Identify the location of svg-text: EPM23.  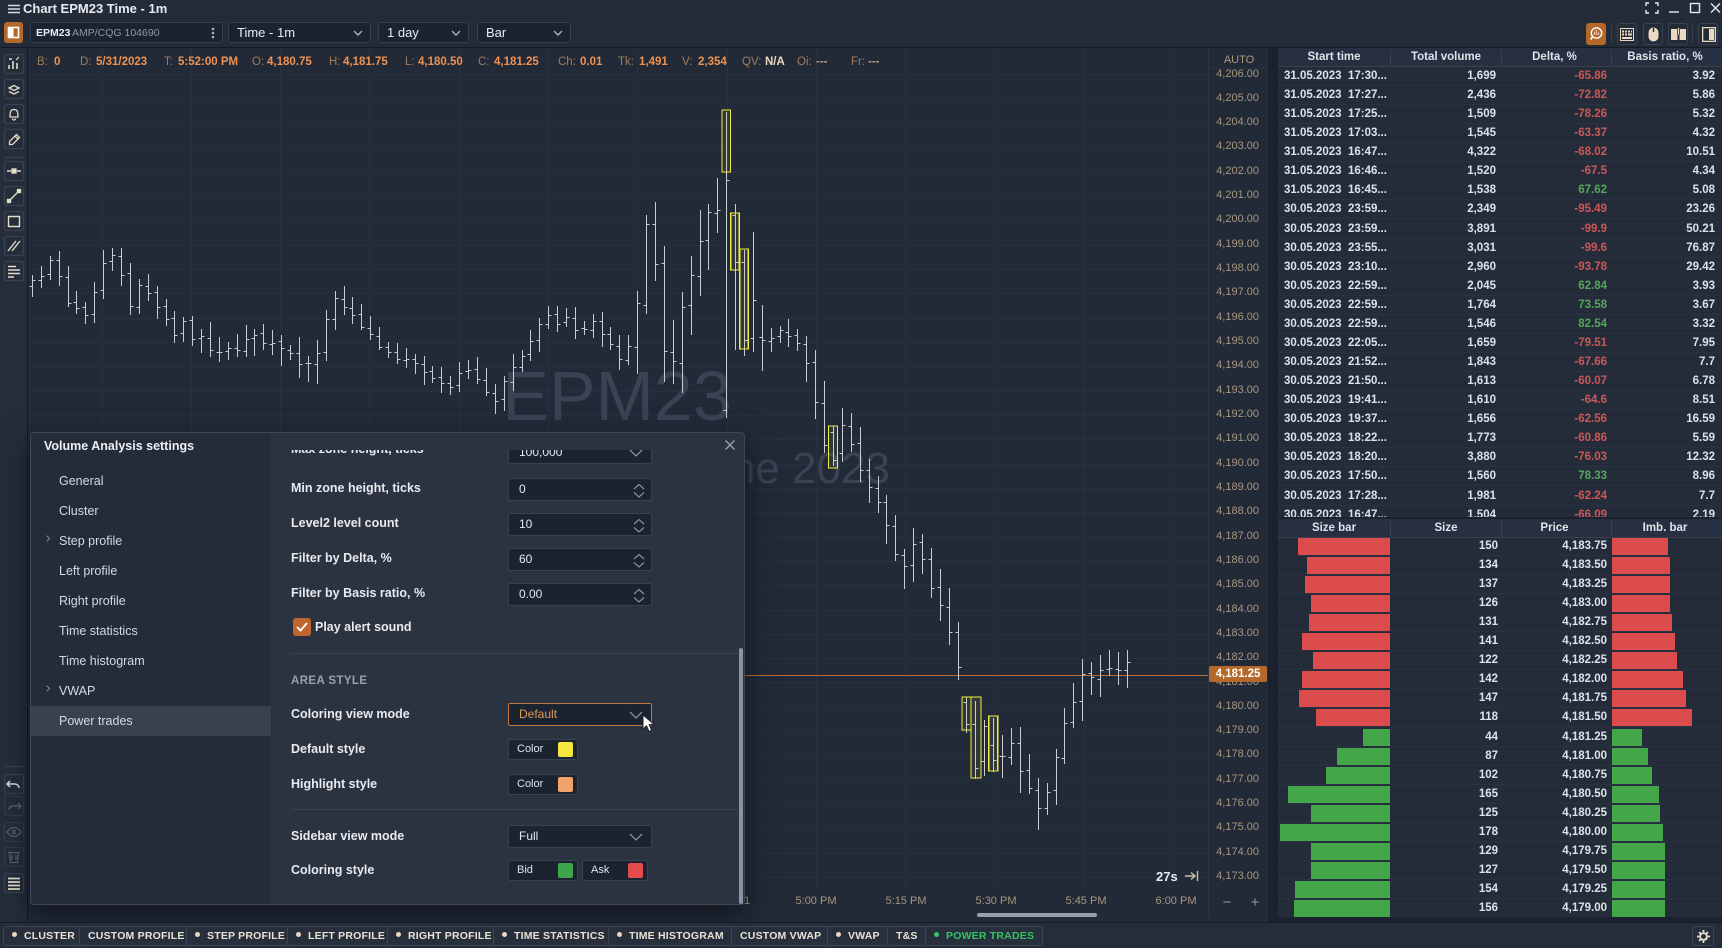
(617, 396).